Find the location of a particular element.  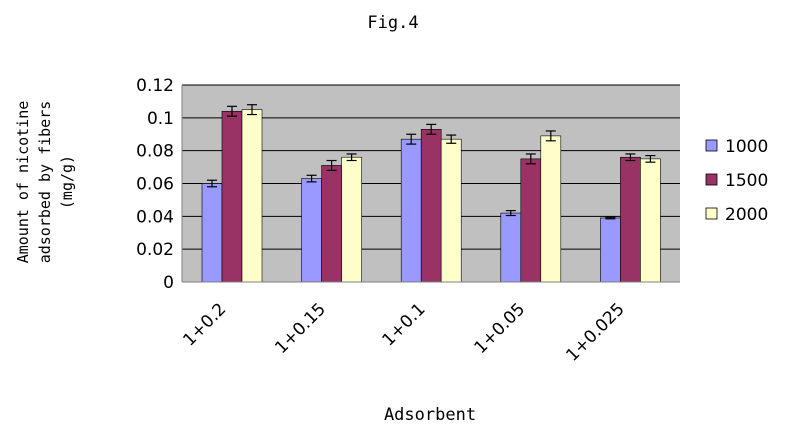

x-axis-title: Adsorbent is located at coordinates (430, 415).